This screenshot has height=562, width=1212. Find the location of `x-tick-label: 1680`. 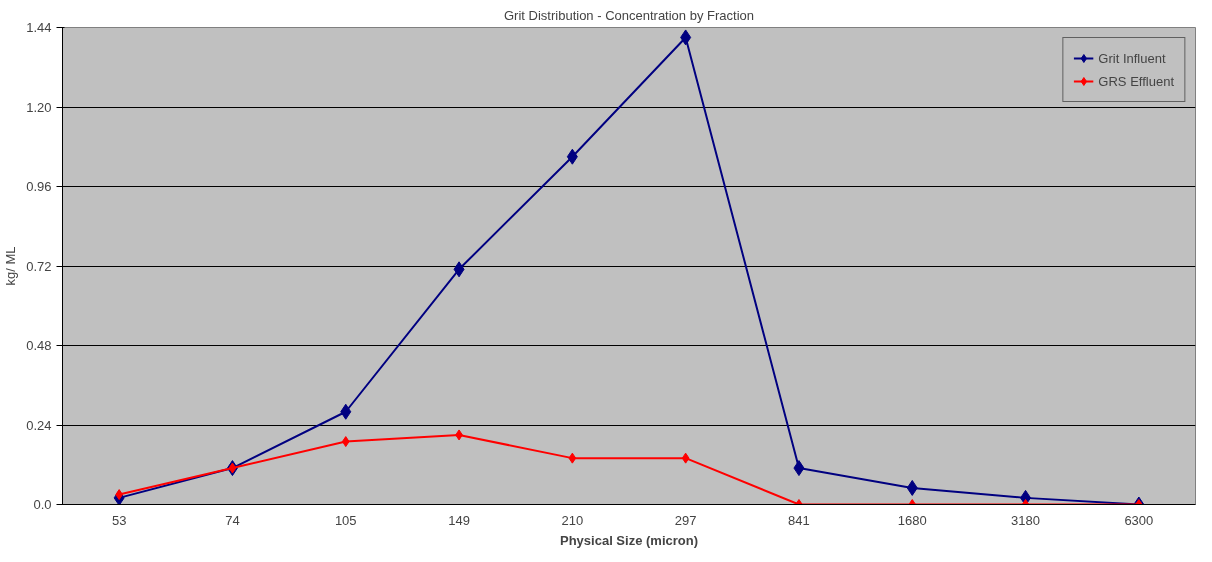

x-tick-label: 1680 is located at coordinates (912, 520).